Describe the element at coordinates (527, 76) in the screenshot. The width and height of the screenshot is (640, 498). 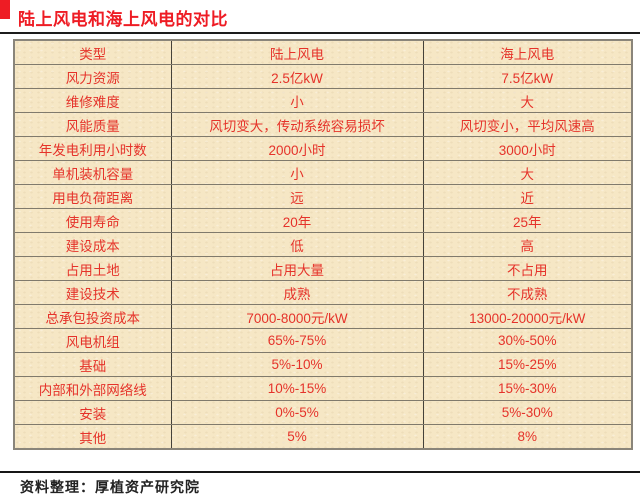
I see `offshore-value-cell: 7.5亿kW` at that location.